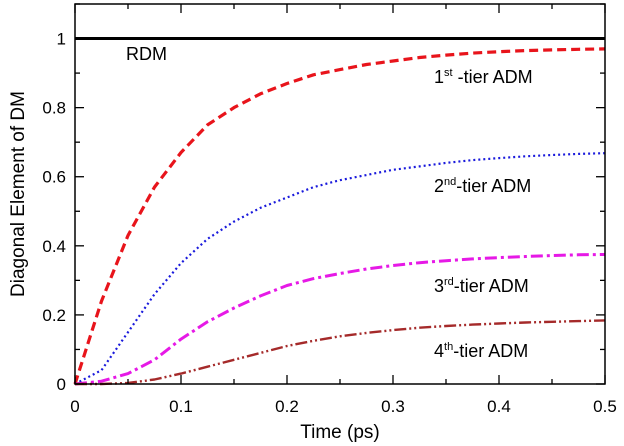 This screenshot has width=624, height=446. What do you see at coordinates (61, 39) in the screenshot?
I see `y-tick-label: 1` at bounding box center [61, 39].